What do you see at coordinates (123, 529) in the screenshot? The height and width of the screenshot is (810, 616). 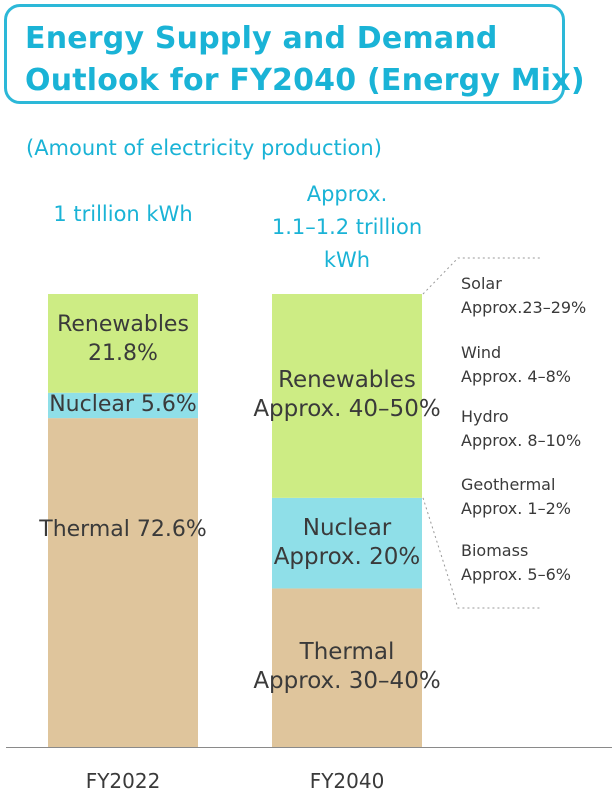 I see `segment-label-thermal-fy2022: Thermal 72.6%` at bounding box center [123, 529].